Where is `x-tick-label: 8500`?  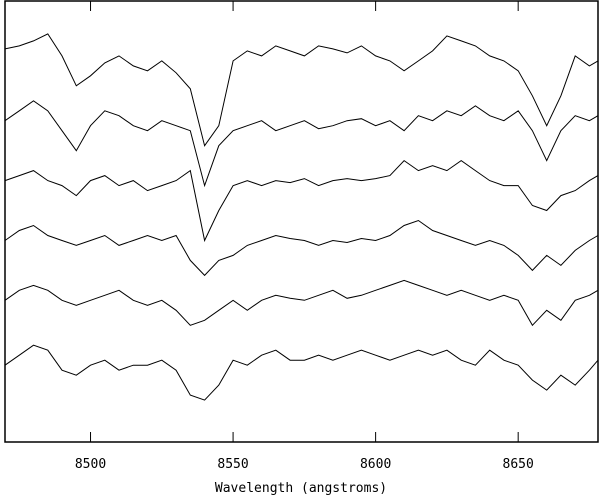
x-tick-label: 8500 is located at coordinates (90, 464).